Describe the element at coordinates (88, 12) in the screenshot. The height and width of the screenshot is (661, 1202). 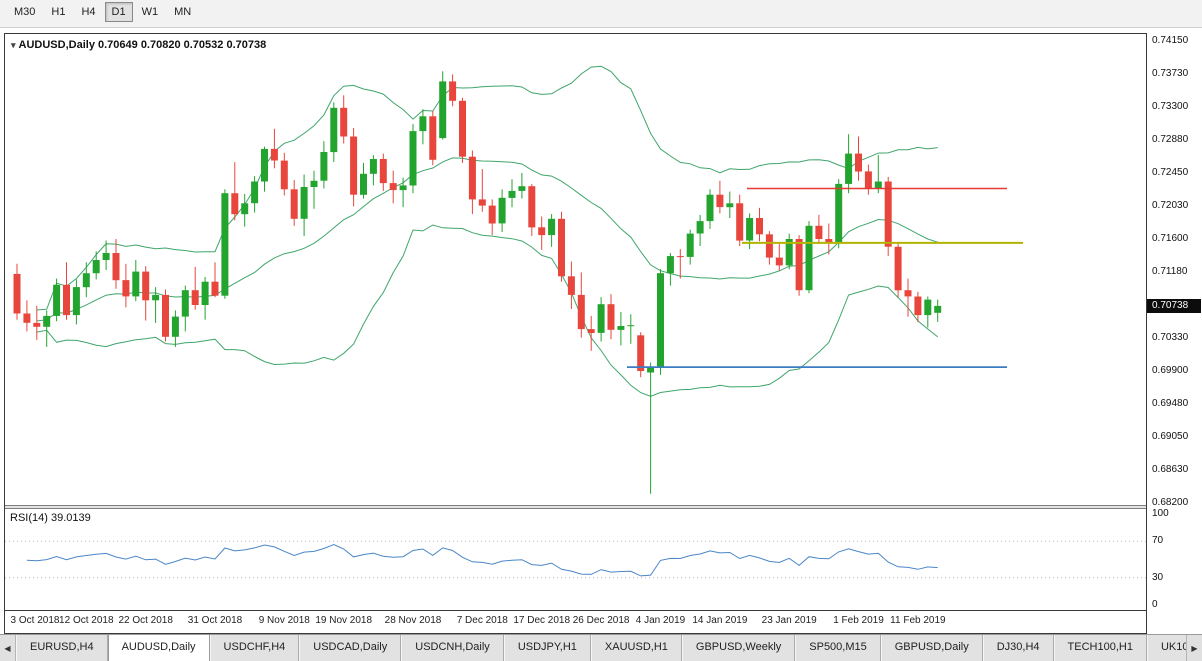
I see `timeframe-button-h4: H4` at that location.